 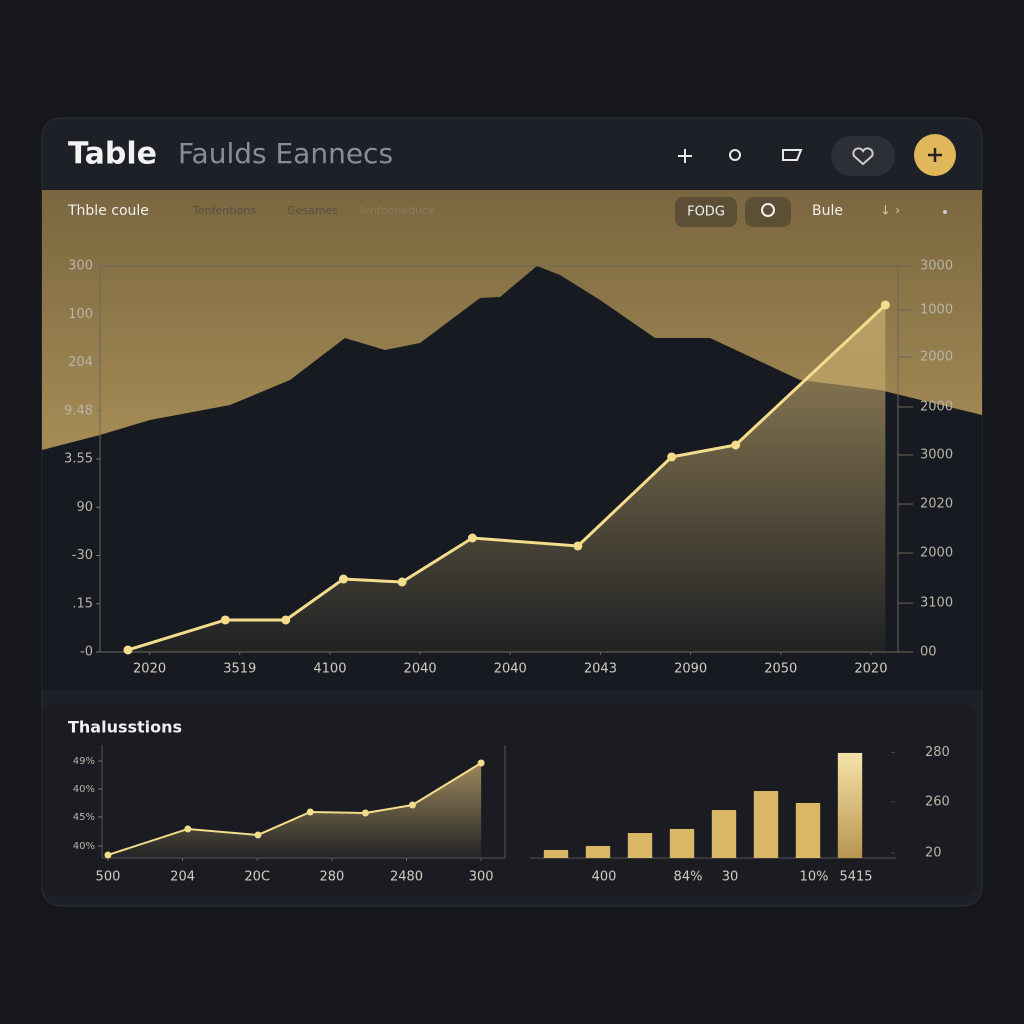 I want to click on x-tick-label: 3519, so click(x=239, y=669).